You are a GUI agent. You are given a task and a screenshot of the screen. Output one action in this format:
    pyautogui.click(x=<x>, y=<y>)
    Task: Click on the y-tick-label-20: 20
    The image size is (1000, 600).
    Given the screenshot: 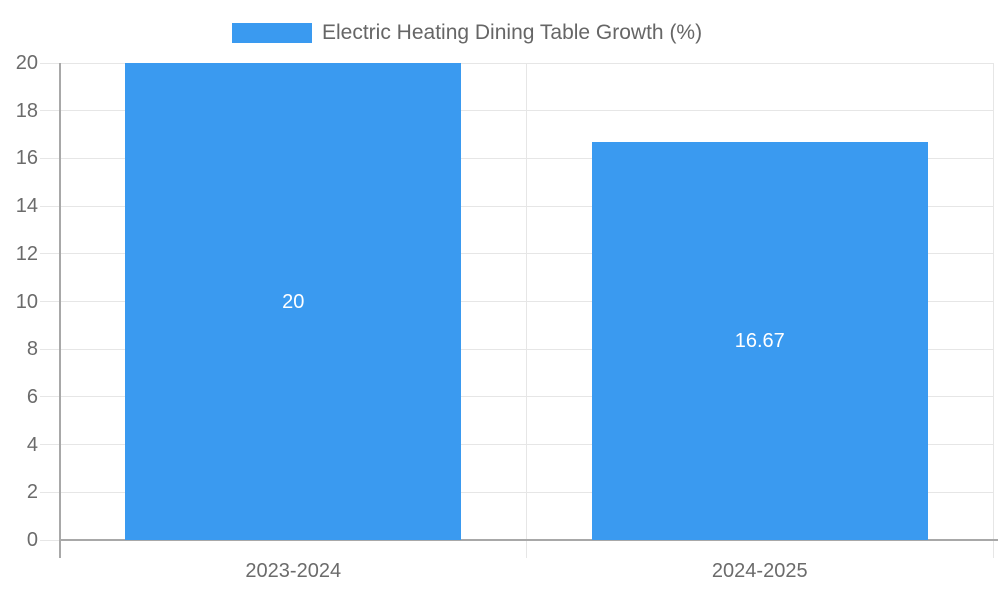 What is the action you would take?
    pyautogui.click(x=26, y=63)
    